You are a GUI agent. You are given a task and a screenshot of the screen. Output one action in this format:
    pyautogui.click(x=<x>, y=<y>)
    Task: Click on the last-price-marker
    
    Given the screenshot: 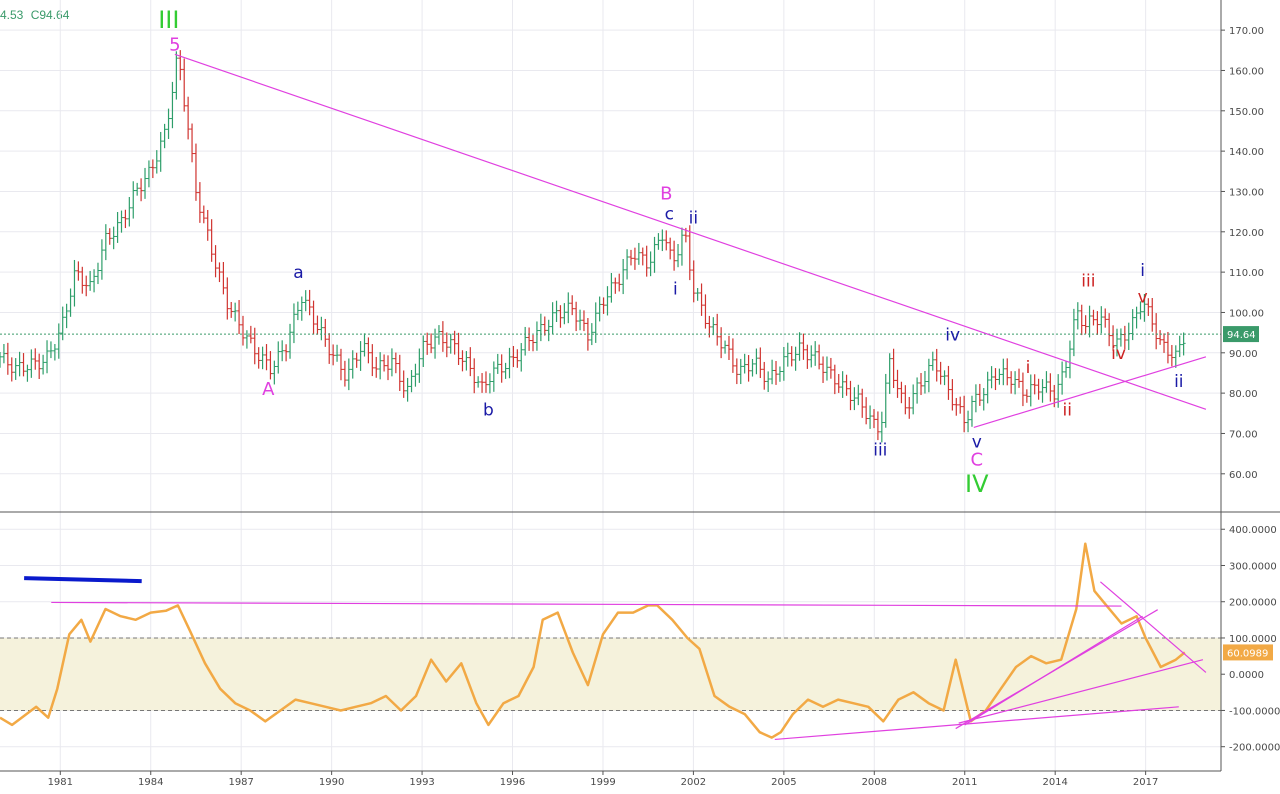 What is the action you would take?
    pyautogui.click(x=1241, y=334)
    